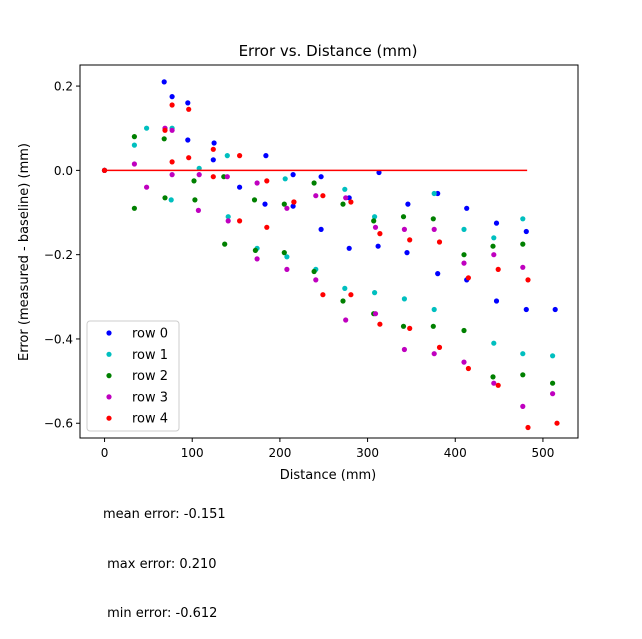  Describe the element at coordinates (279, 453) in the screenshot. I see `x-tick-label-2: 200` at that location.